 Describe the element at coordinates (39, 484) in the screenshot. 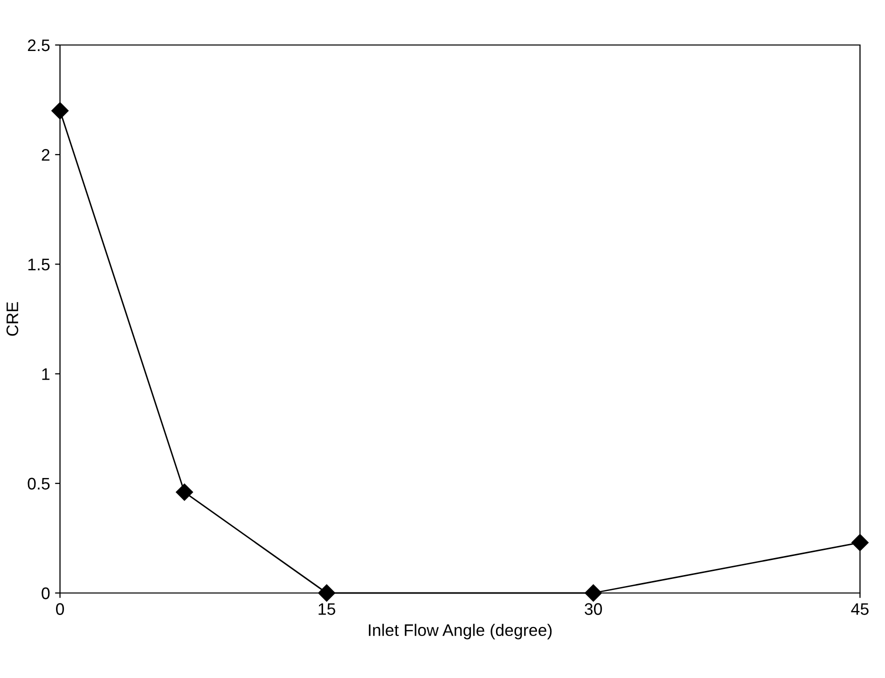

I see `y-tick-label: 0.5` at that location.